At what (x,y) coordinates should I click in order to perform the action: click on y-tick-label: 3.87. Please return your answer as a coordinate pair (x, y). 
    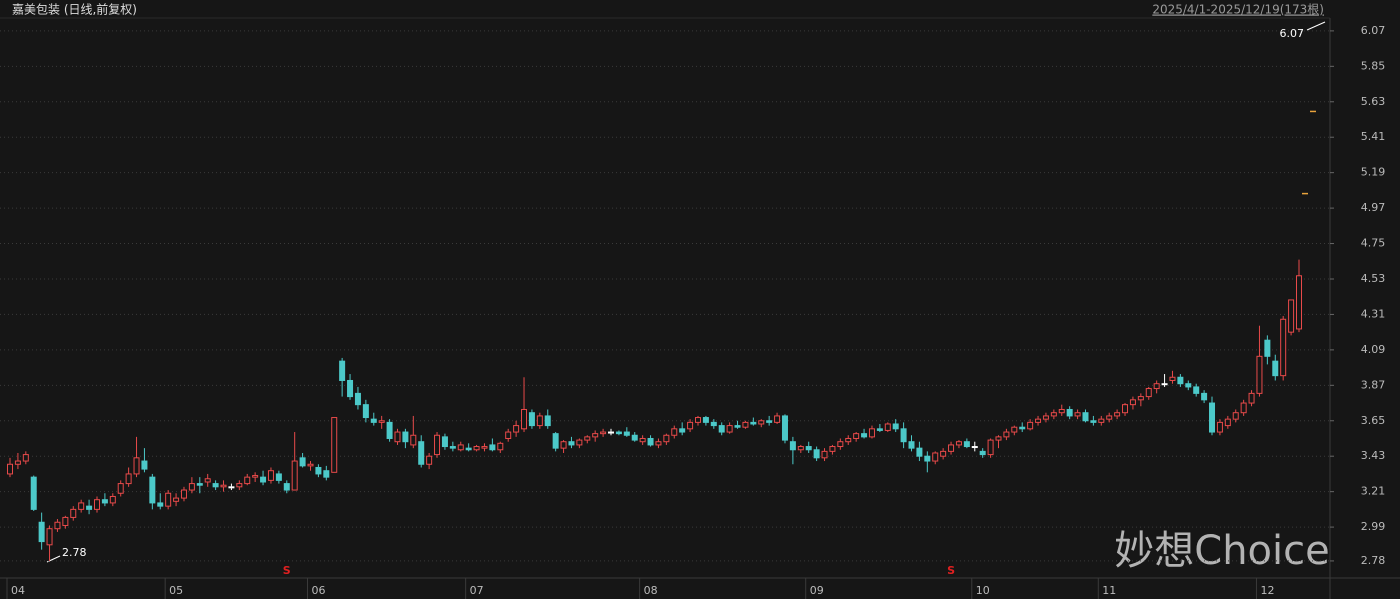
    Looking at the image, I should click on (1373, 384).